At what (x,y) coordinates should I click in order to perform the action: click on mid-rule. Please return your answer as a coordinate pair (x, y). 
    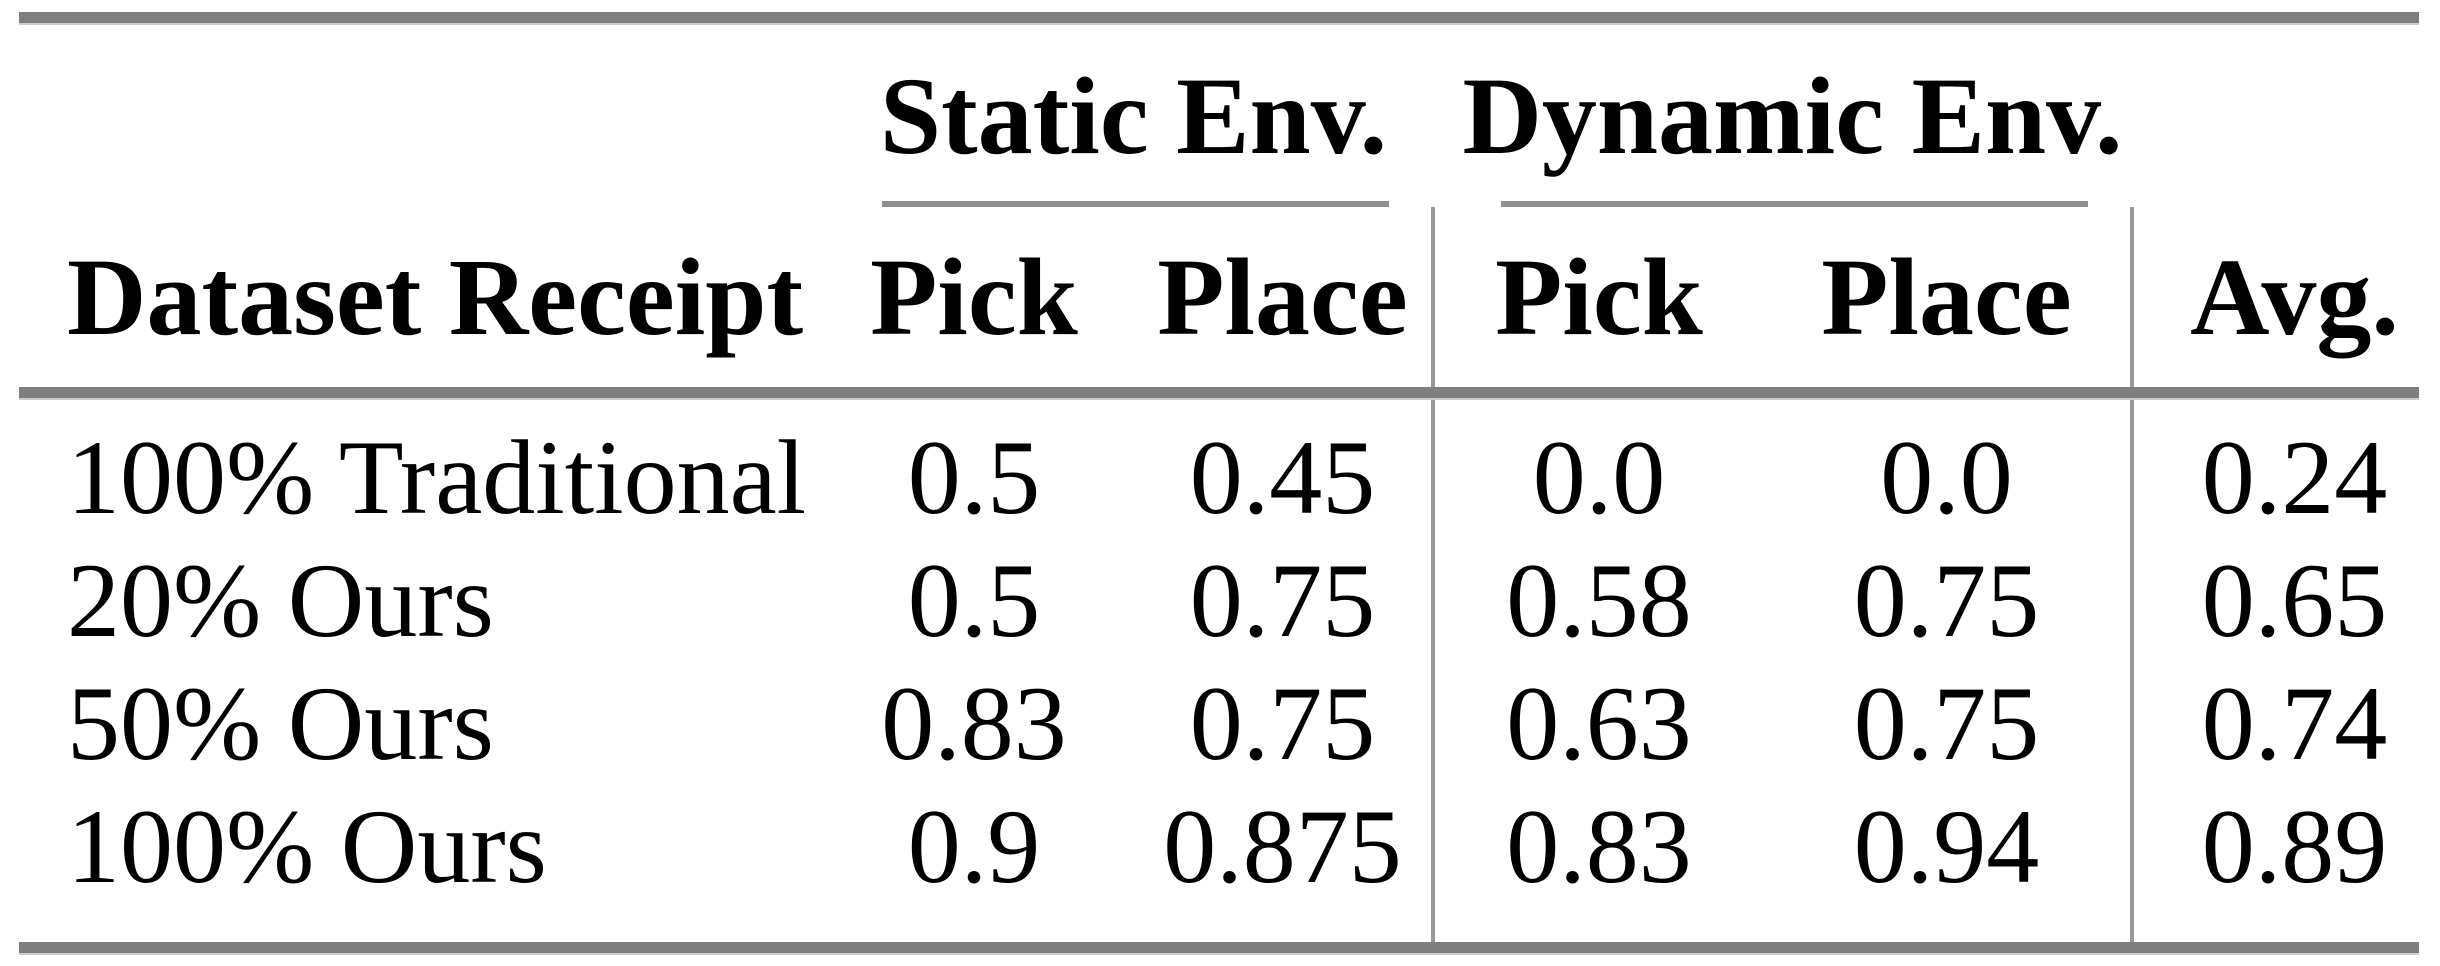
    Looking at the image, I should click on (1219, 393).